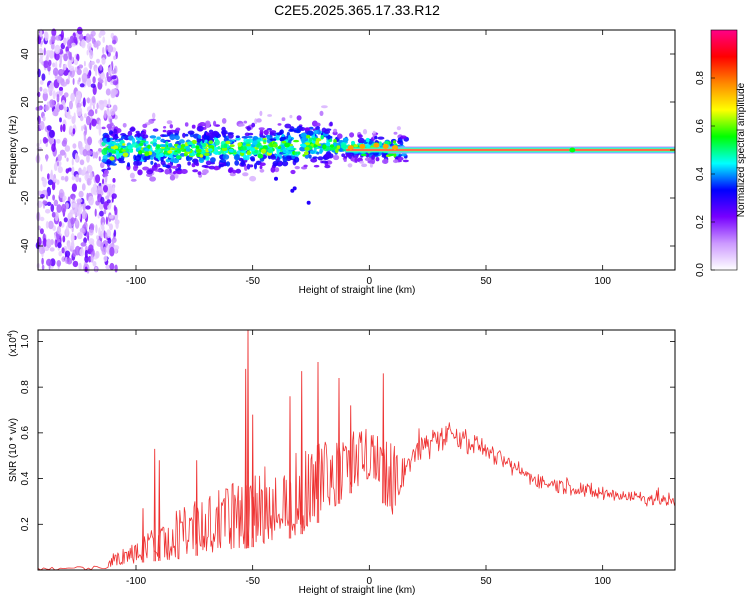  What do you see at coordinates (724, 150) in the screenshot?
I see `colorbar-gradient` at bounding box center [724, 150].